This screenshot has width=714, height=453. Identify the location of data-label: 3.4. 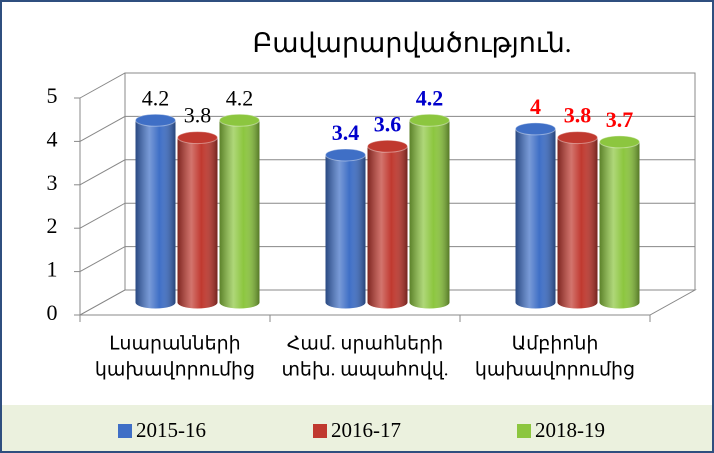
(346, 132).